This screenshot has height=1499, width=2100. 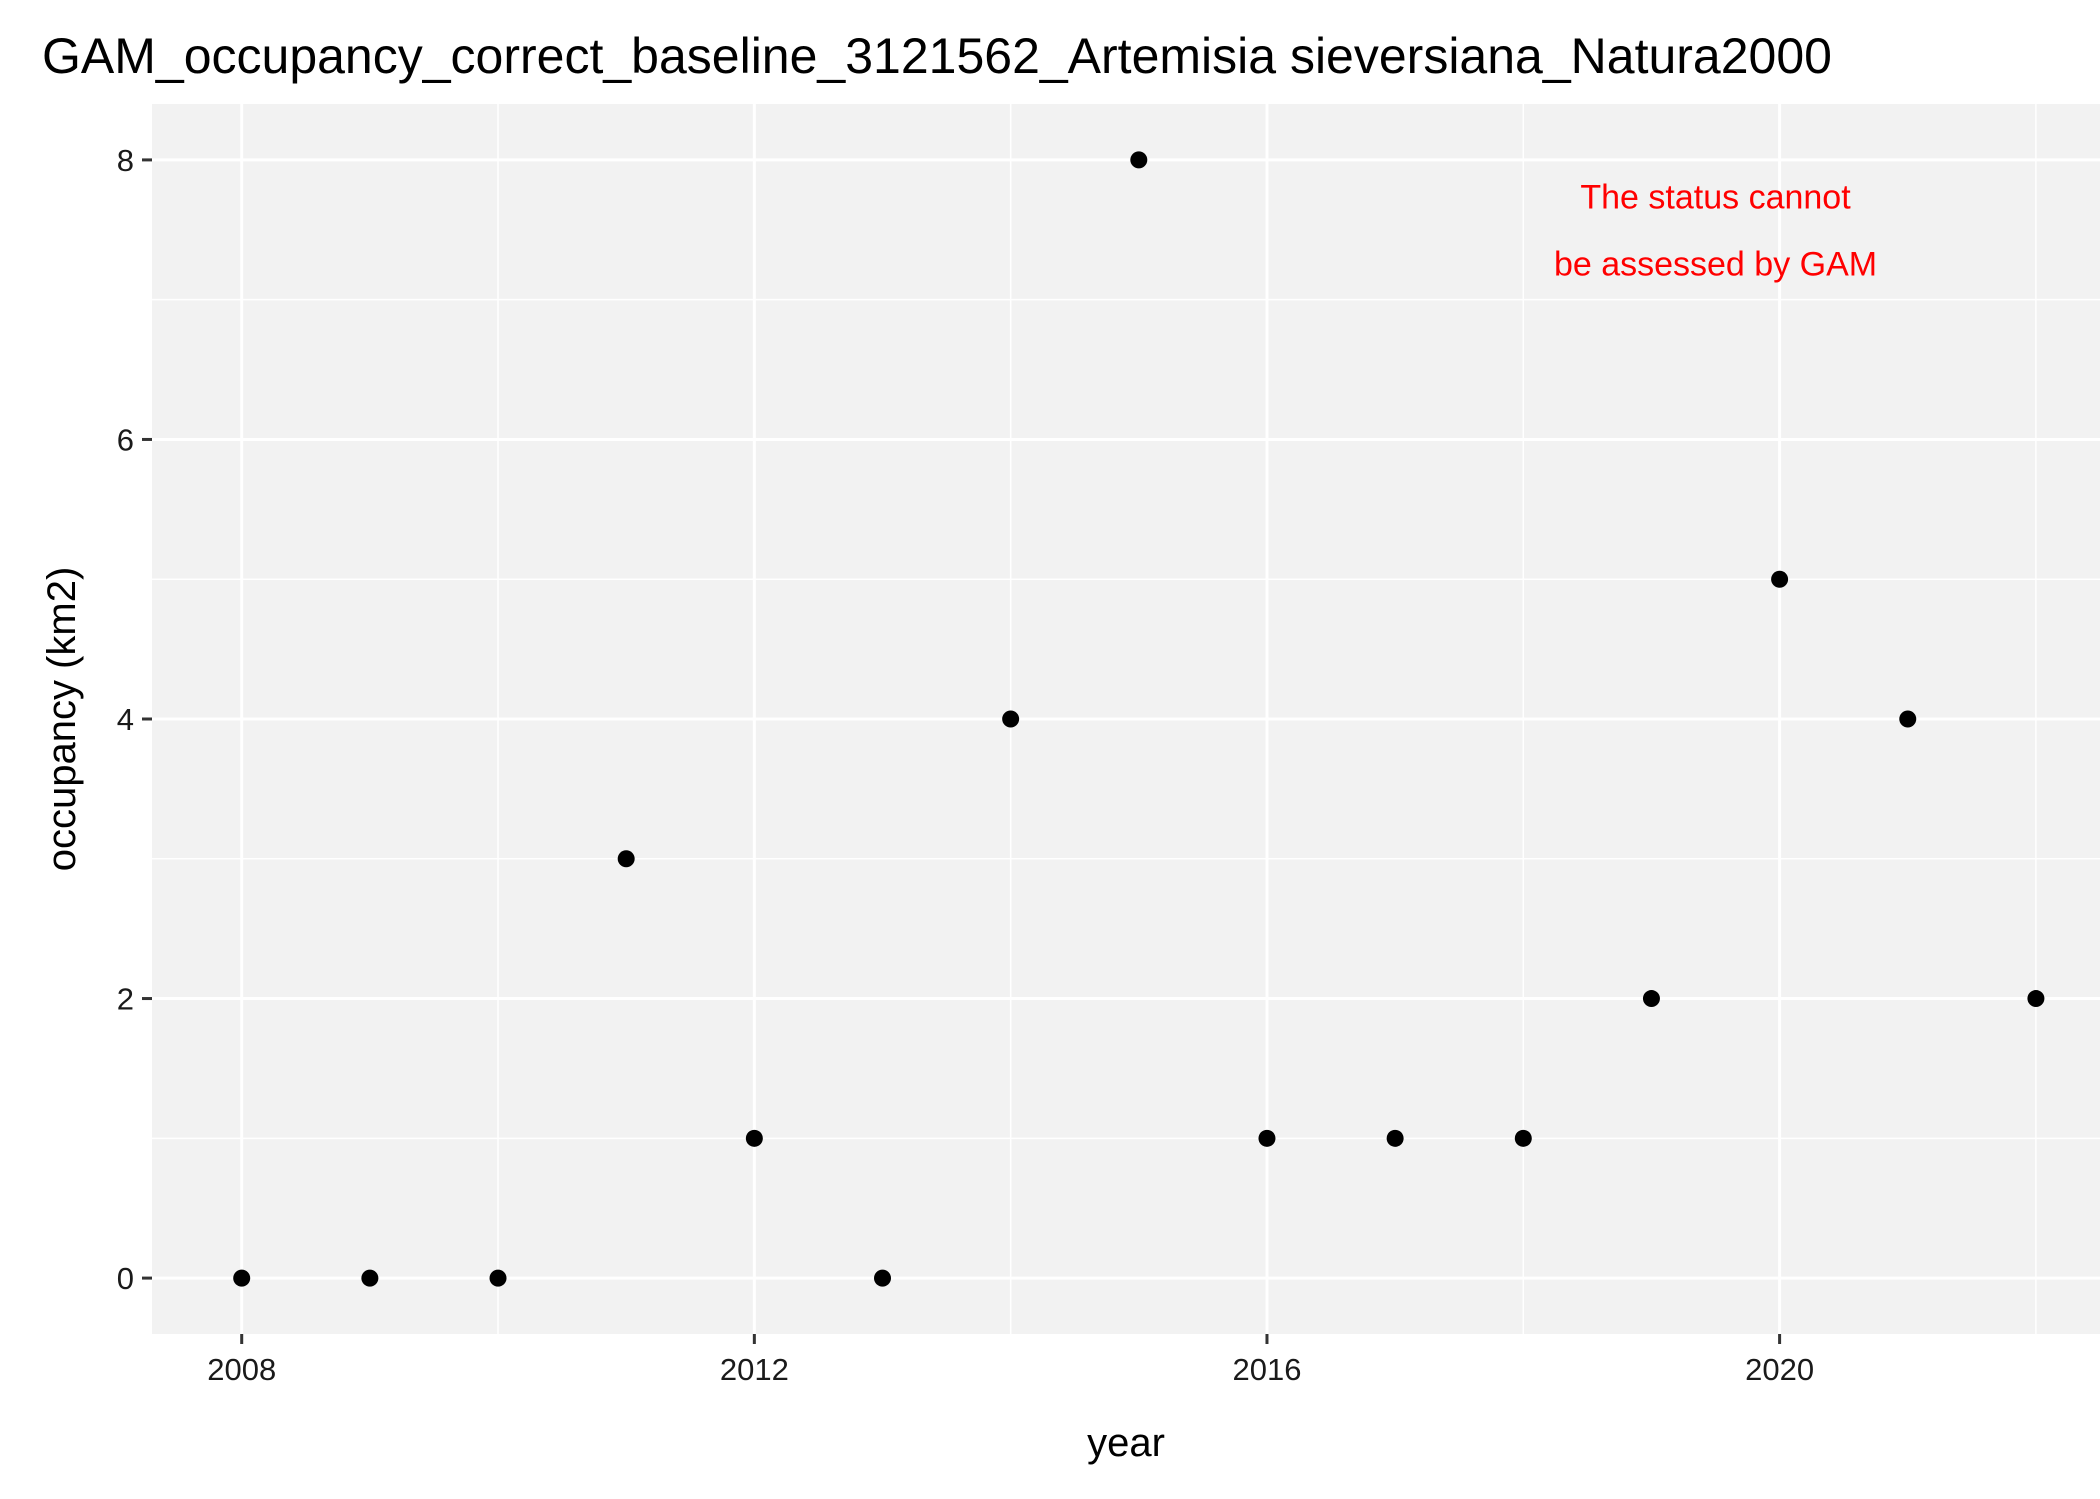 I want to click on y-tick-label: 2, so click(x=125, y=999).